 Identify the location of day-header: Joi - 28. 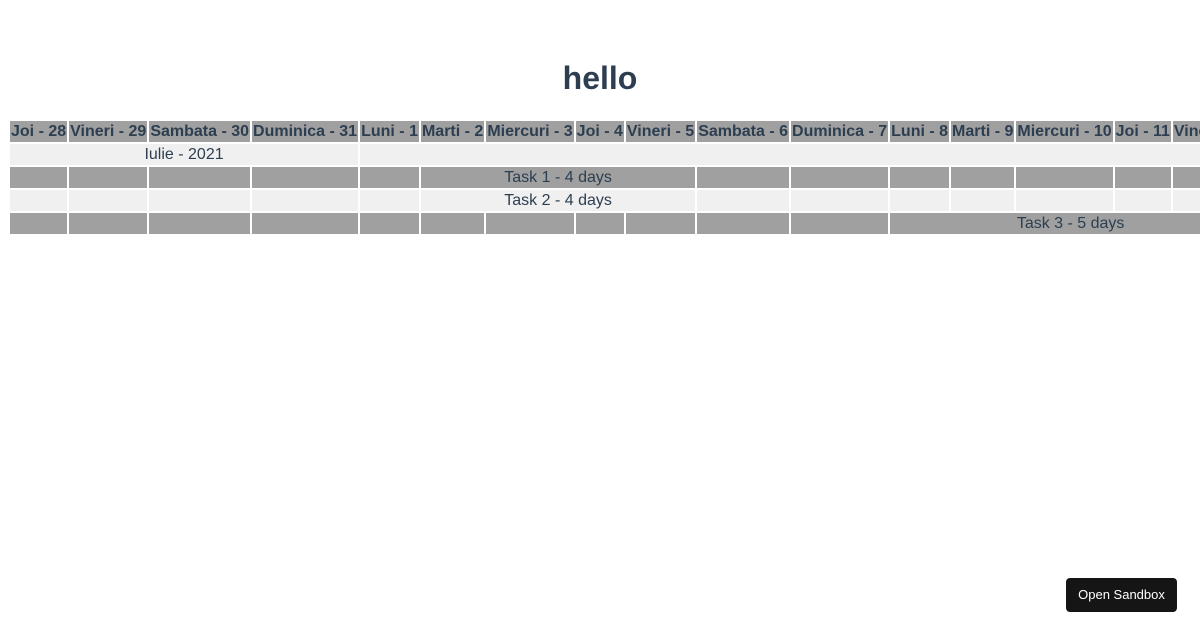
(39, 131).